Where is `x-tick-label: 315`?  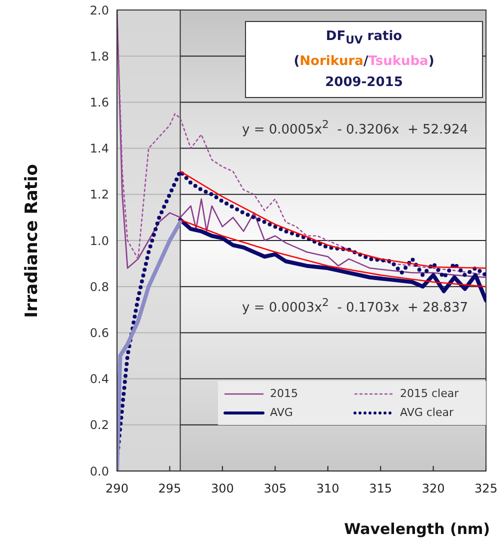 x-tick-label: 315 is located at coordinates (380, 489).